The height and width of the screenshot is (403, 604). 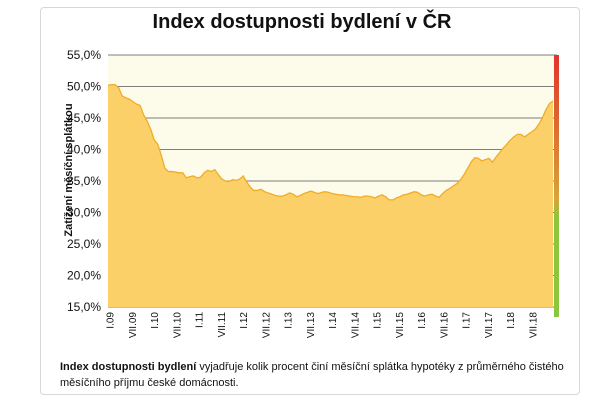 I want to click on indicator-bar, so click(x=556, y=186).